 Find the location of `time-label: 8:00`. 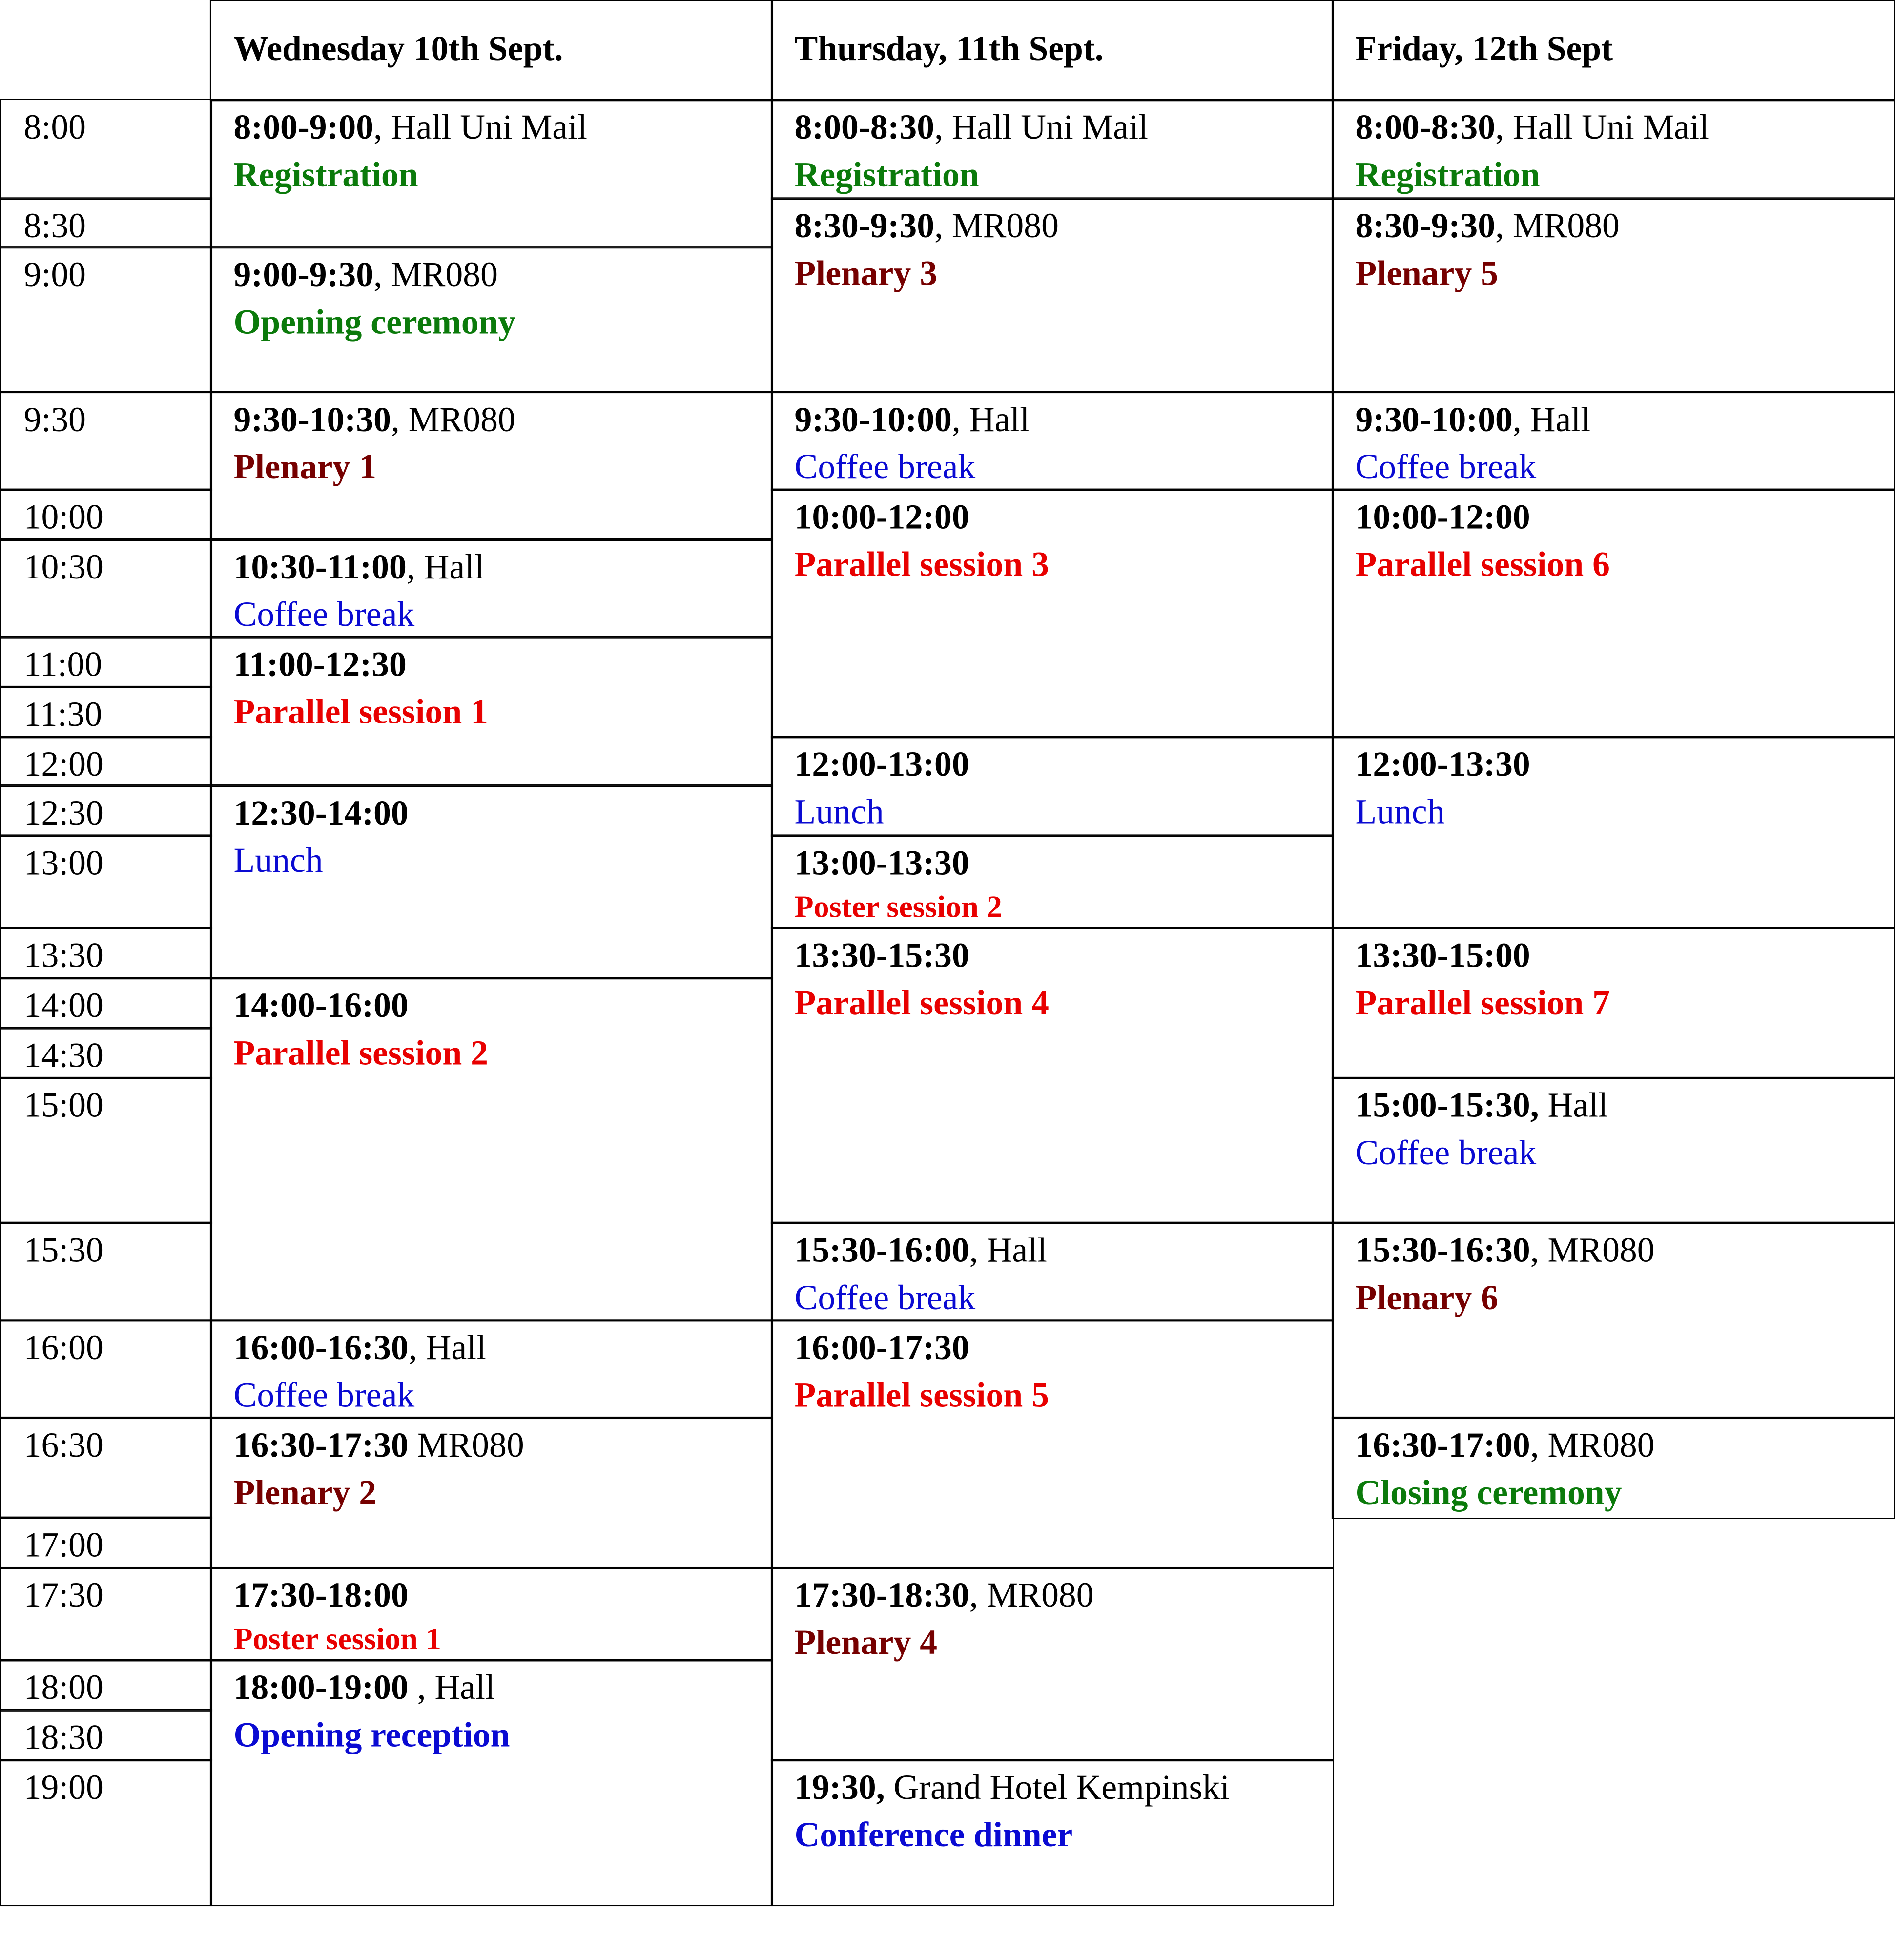

time-label: 8:00 is located at coordinates (54, 128).